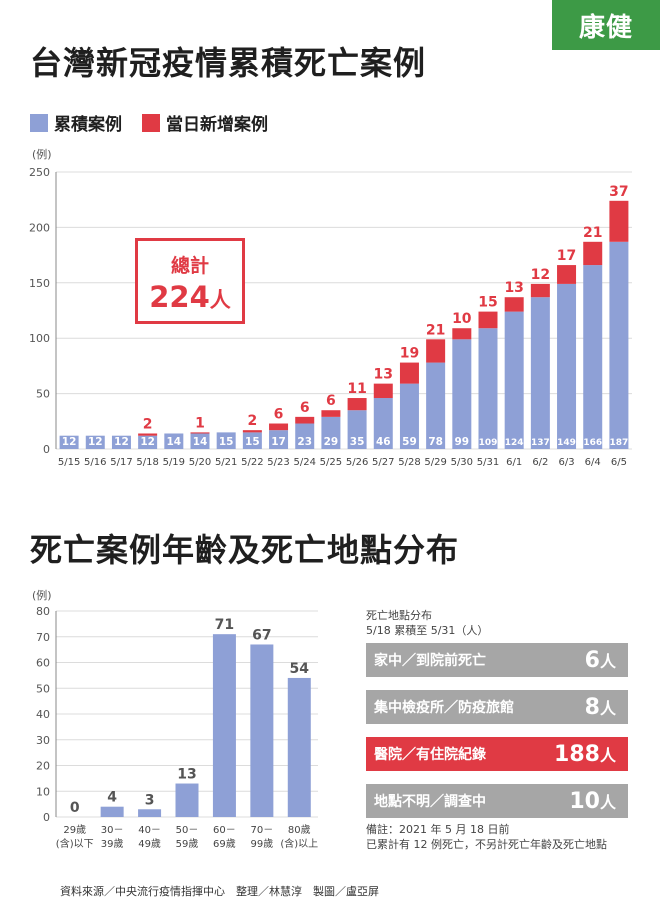 The width and height of the screenshot is (660, 915). Describe the element at coordinates (299, 843) in the screenshot. I see `x-tick-label-line2: (含)以上` at that location.